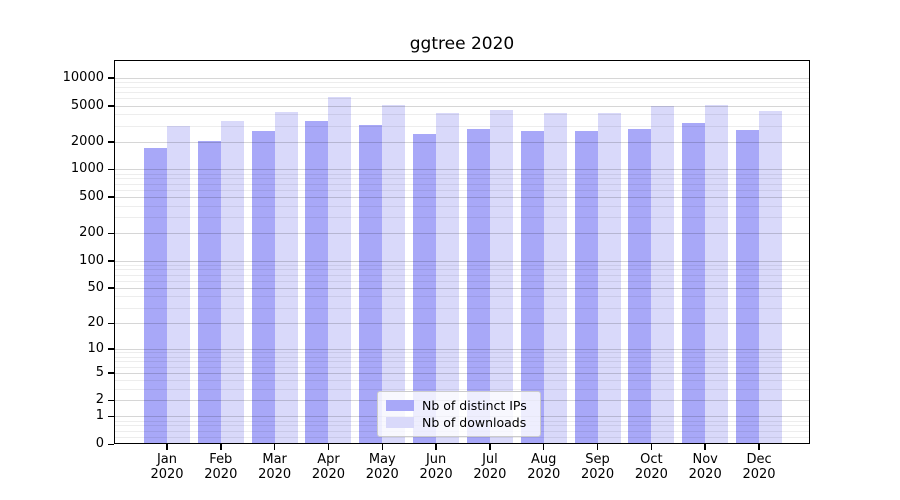 The image size is (900, 500). I want to click on x-label-month: Dec, so click(759, 459).